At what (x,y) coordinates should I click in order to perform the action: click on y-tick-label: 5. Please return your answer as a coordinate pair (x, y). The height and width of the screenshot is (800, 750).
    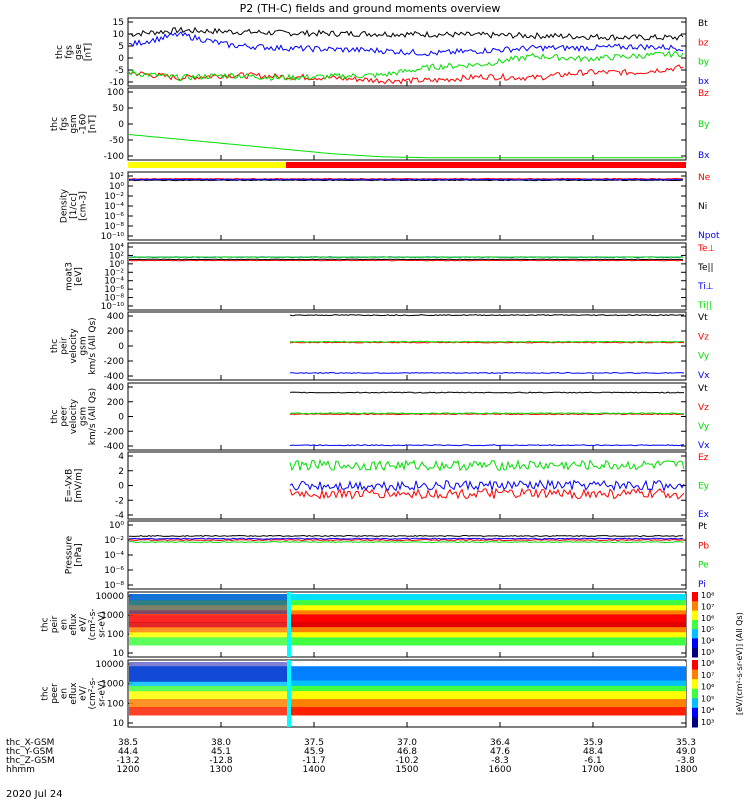
    Looking at the image, I should click on (121, 47).